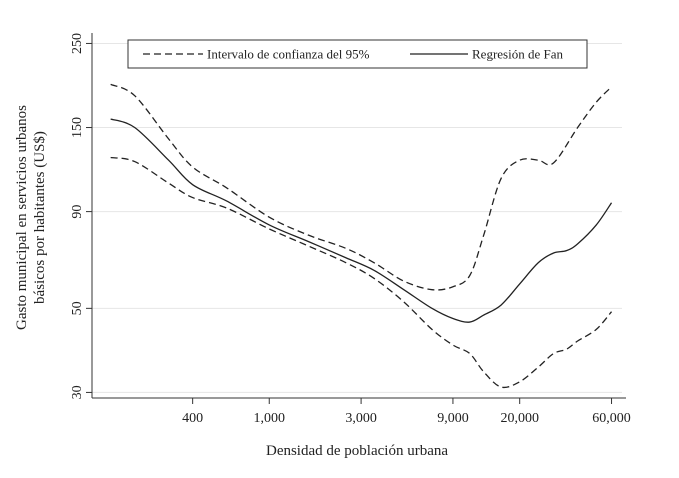 Image resolution: width=679 pixels, height=478 pixels. What do you see at coordinates (40, 217) in the screenshot?
I see `y-axis-title-line-2: básicos por habitantes (US$)` at bounding box center [40, 217].